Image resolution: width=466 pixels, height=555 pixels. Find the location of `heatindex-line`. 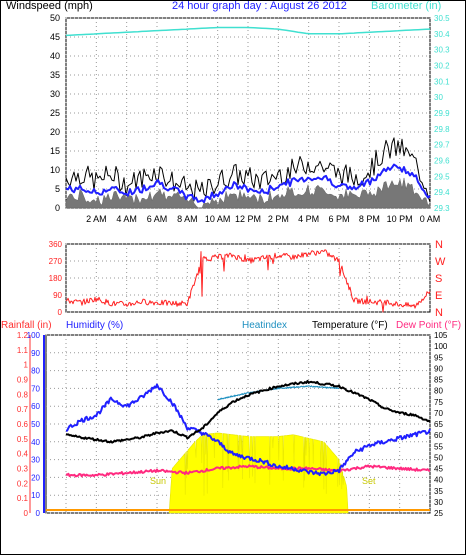

heatindex-line is located at coordinates (278, 393).